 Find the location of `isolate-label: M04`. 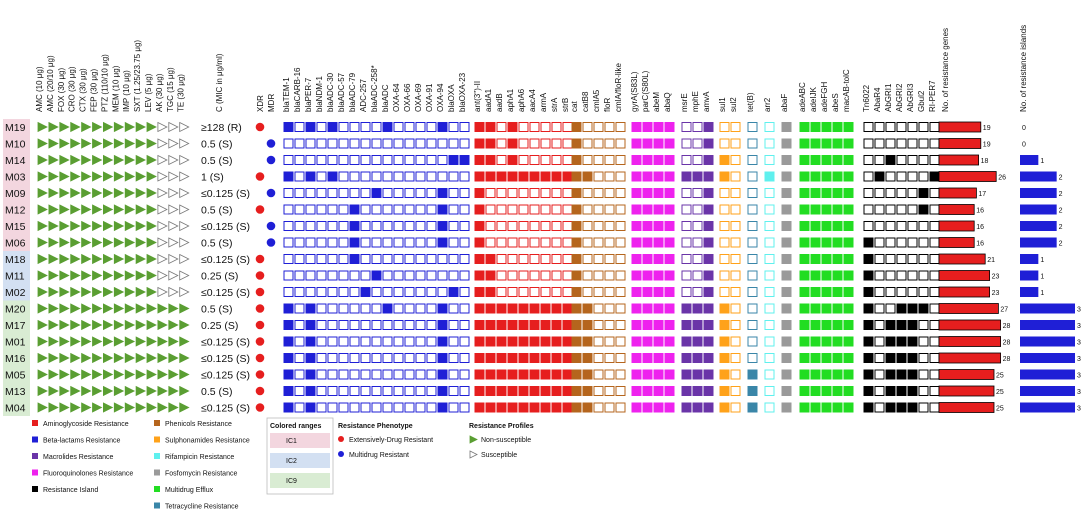

isolate-label: M04 is located at coordinates (15, 409).